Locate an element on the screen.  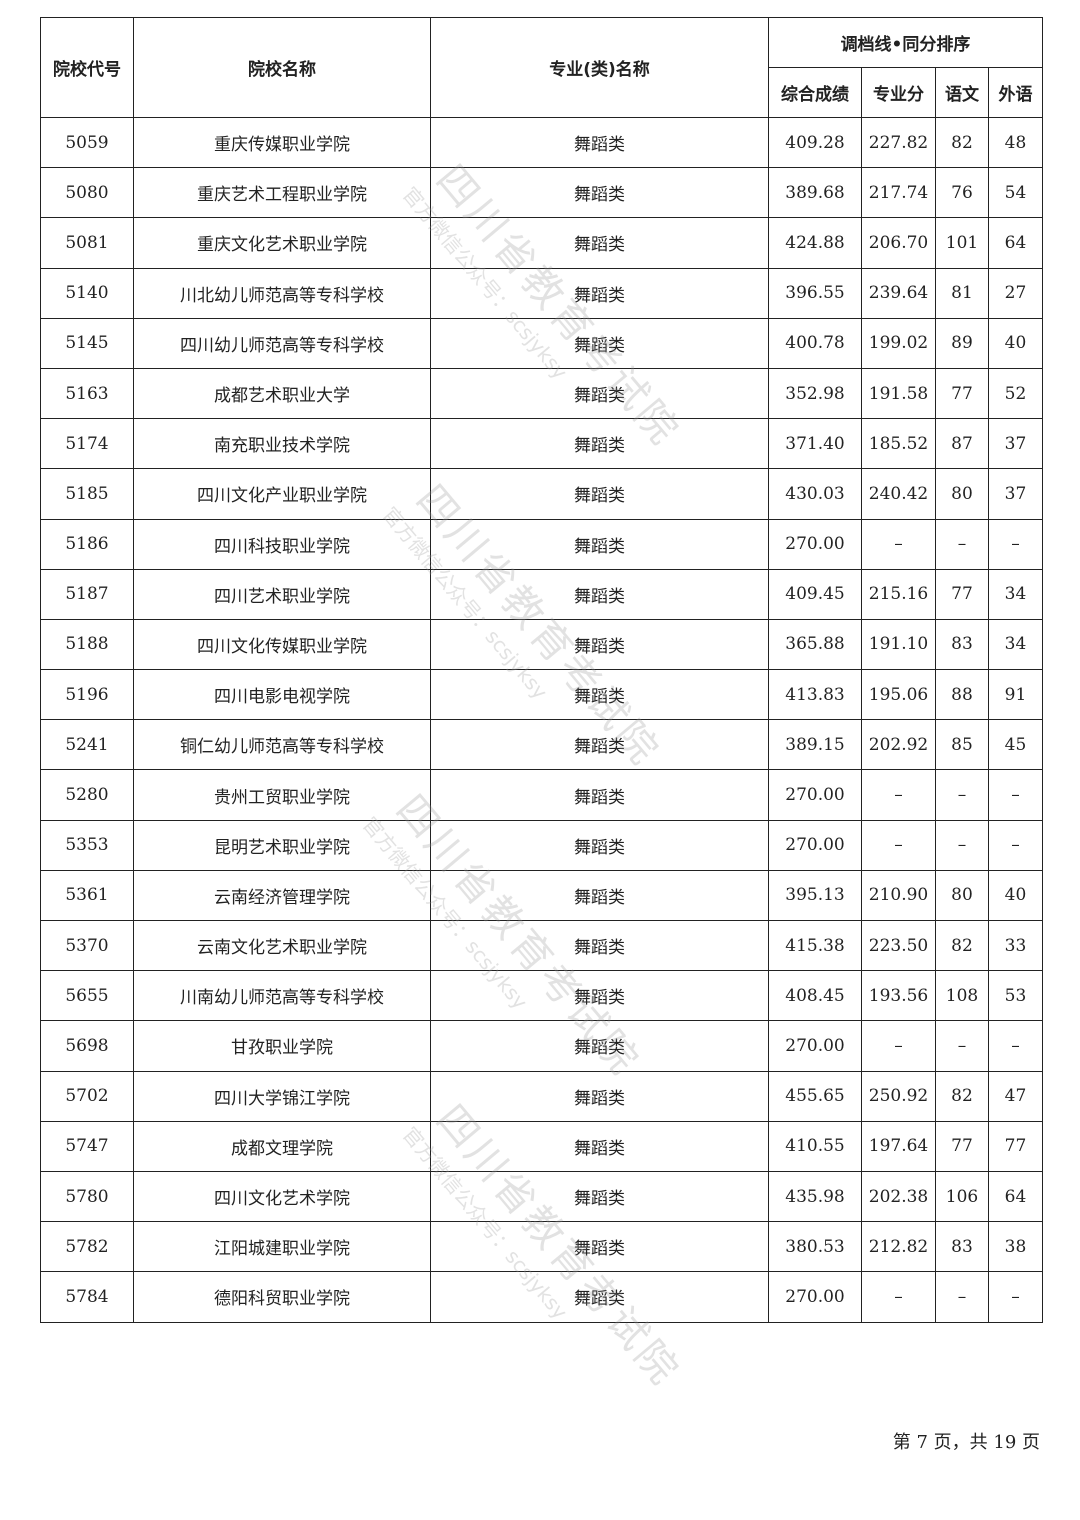
table-row: 5185 四川文化产业职业学院 舞蹈类 430.03 240.42 80 37 is located at coordinates (541, 494).